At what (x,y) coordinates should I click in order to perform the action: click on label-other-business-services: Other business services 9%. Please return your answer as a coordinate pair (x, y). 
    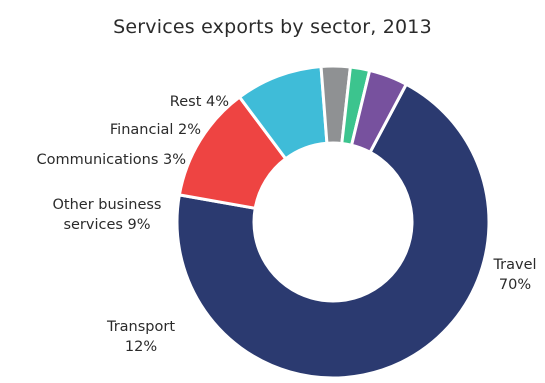
    Looking at the image, I should click on (107, 215).